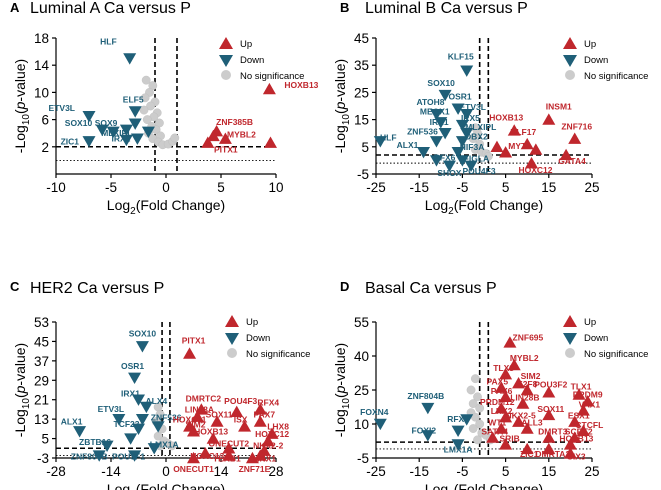 This screenshot has height=490, width=661. Describe the element at coordinates (56, 187) in the screenshot. I see `x-tick-label: -10` at that location.